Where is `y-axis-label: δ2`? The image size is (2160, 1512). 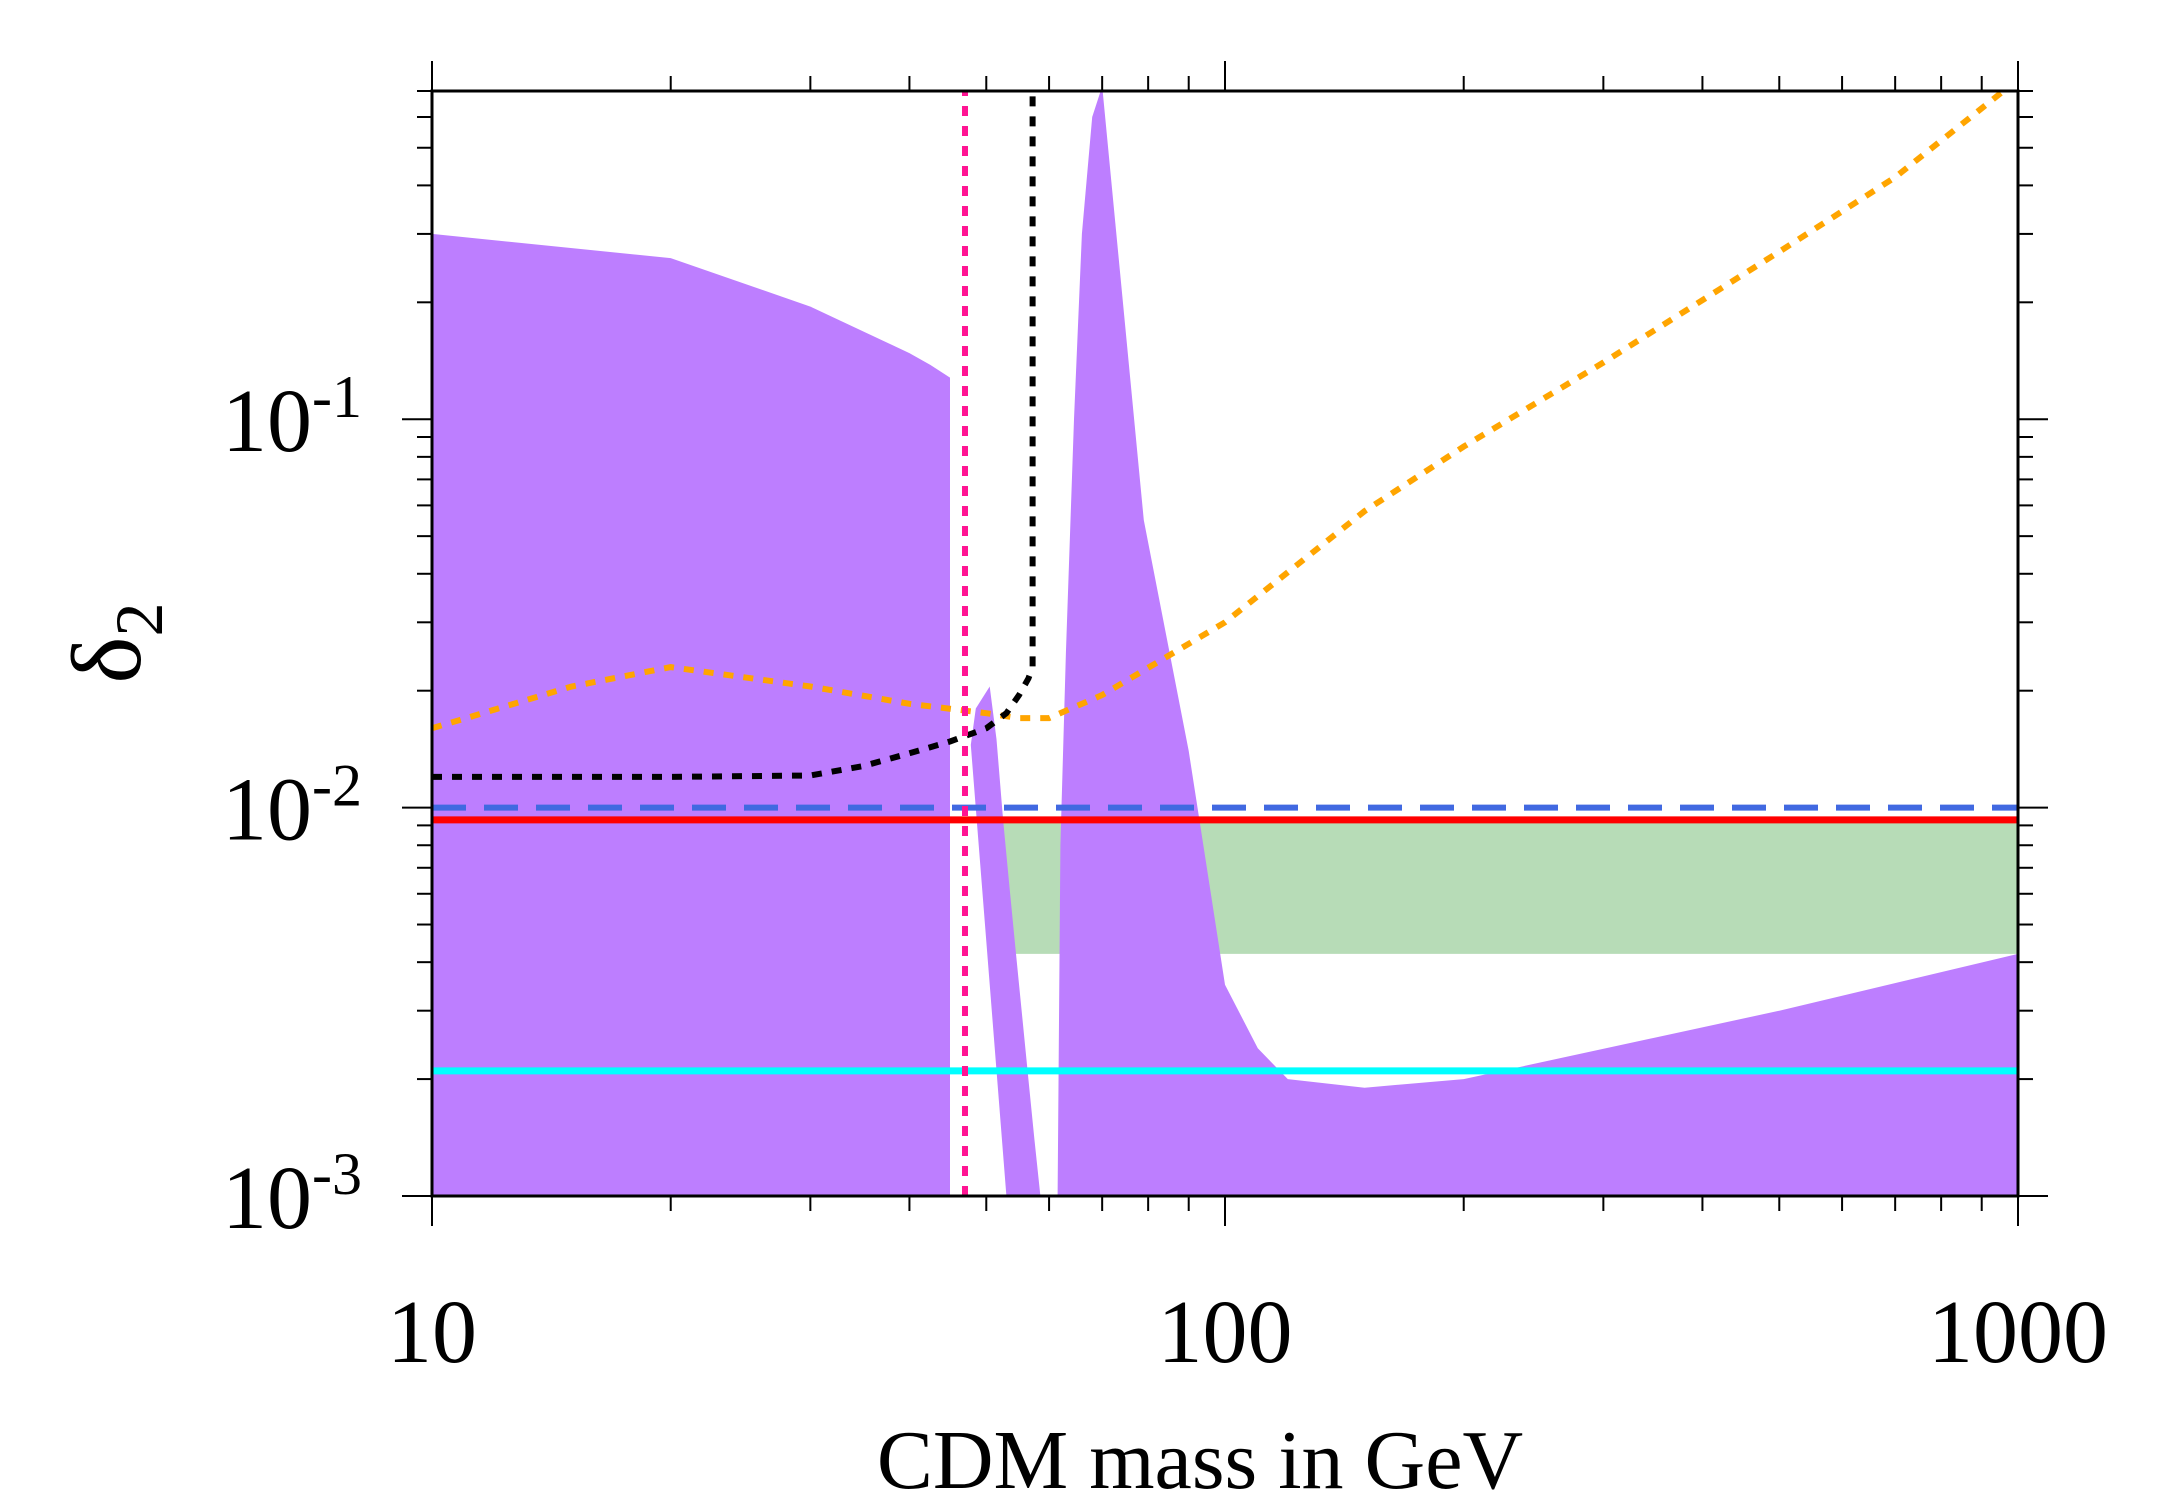 y-axis-label: δ2 is located at coordinates (114, 642).